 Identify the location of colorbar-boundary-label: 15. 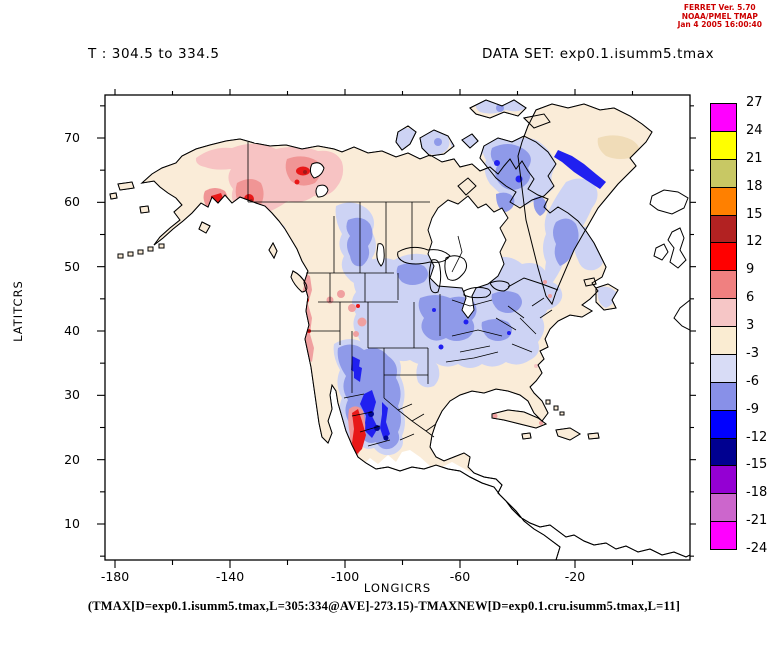
(754, 214).